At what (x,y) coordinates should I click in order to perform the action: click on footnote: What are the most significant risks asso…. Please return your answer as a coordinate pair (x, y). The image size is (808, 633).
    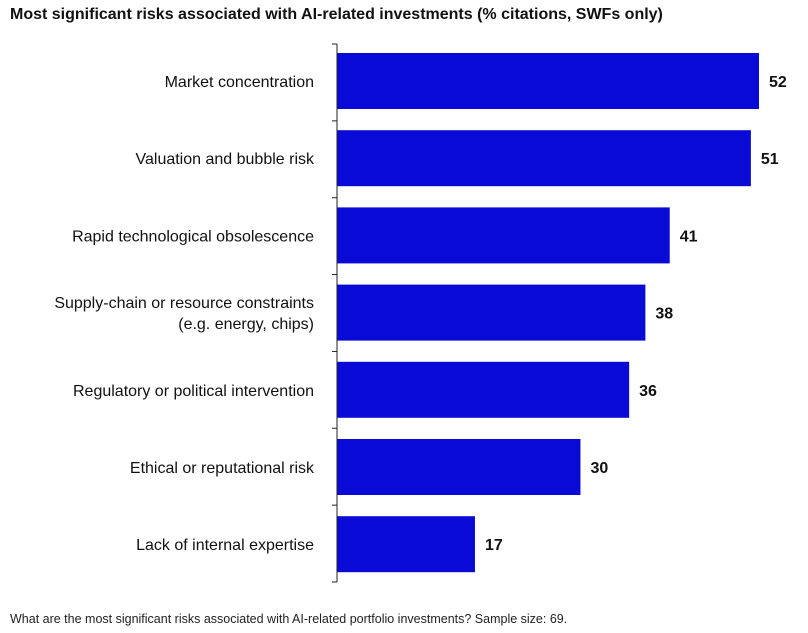
    Looking at the image, I should click on (289, 619).